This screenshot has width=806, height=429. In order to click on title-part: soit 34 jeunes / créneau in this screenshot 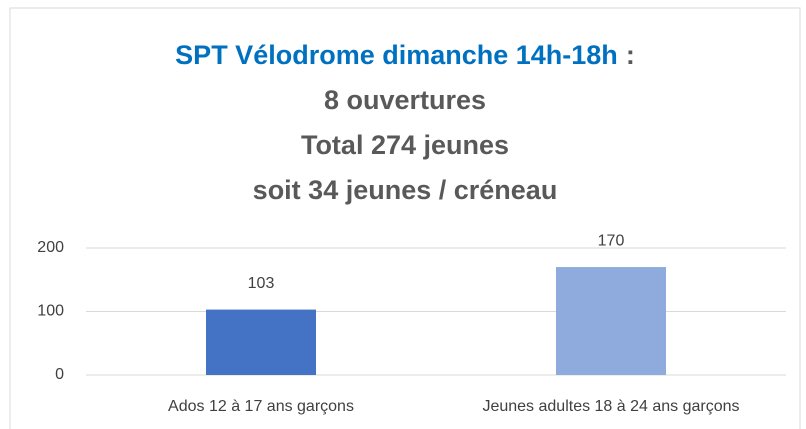, I will do `click(405, 190)`.